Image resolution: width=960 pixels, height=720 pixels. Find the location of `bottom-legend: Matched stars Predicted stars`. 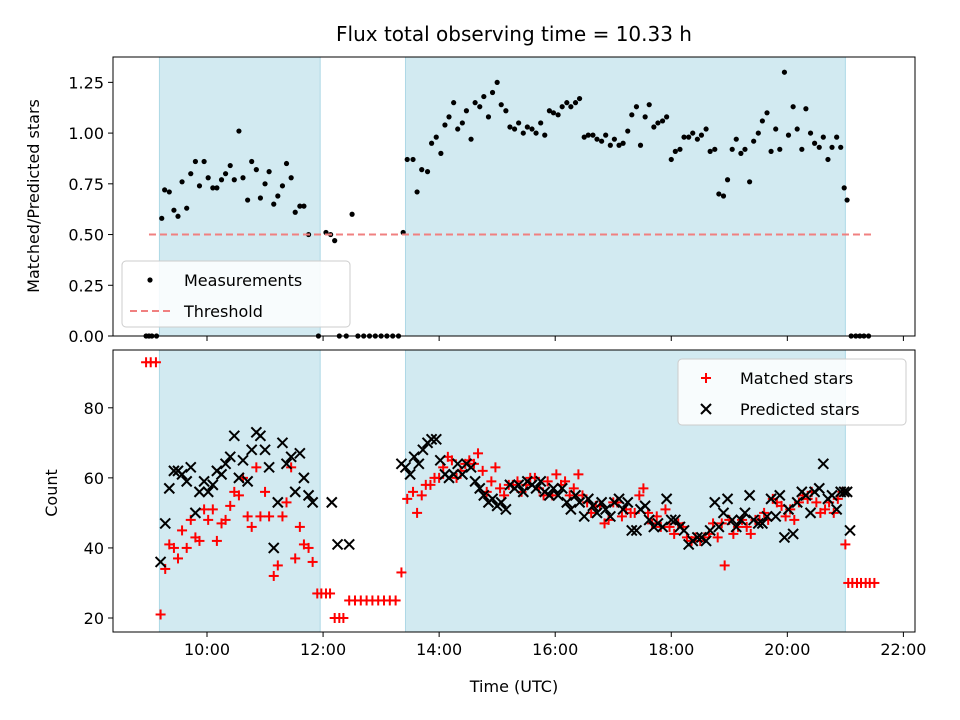

bottom-legend: Matched stars Predicted stars is located at coordinates (792, 392).